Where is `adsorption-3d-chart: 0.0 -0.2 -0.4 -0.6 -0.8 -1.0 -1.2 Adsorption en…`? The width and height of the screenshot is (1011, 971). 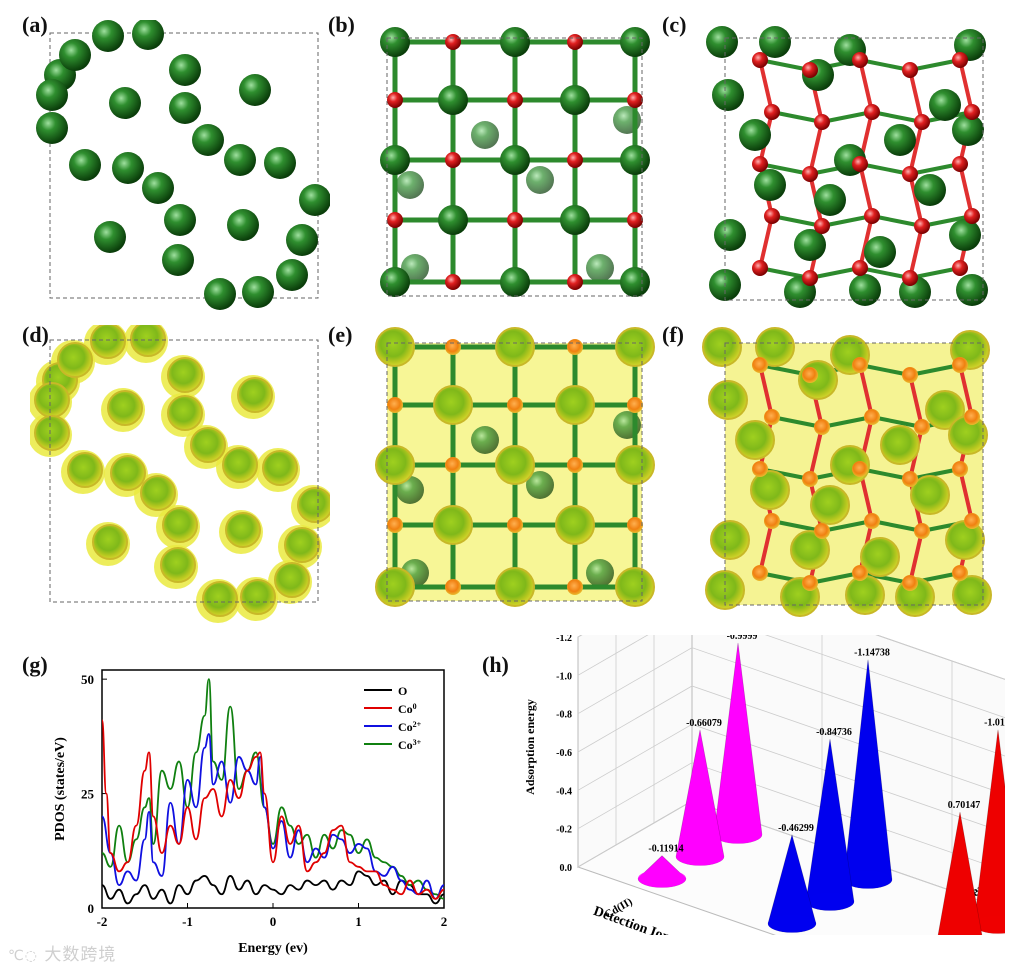 adsorption-3d-chart: 0.0 -0.2 -0.4 -0.6 -0.8 -1.0 -1.2 Adsorption en… is located at coordinates (764, 785).